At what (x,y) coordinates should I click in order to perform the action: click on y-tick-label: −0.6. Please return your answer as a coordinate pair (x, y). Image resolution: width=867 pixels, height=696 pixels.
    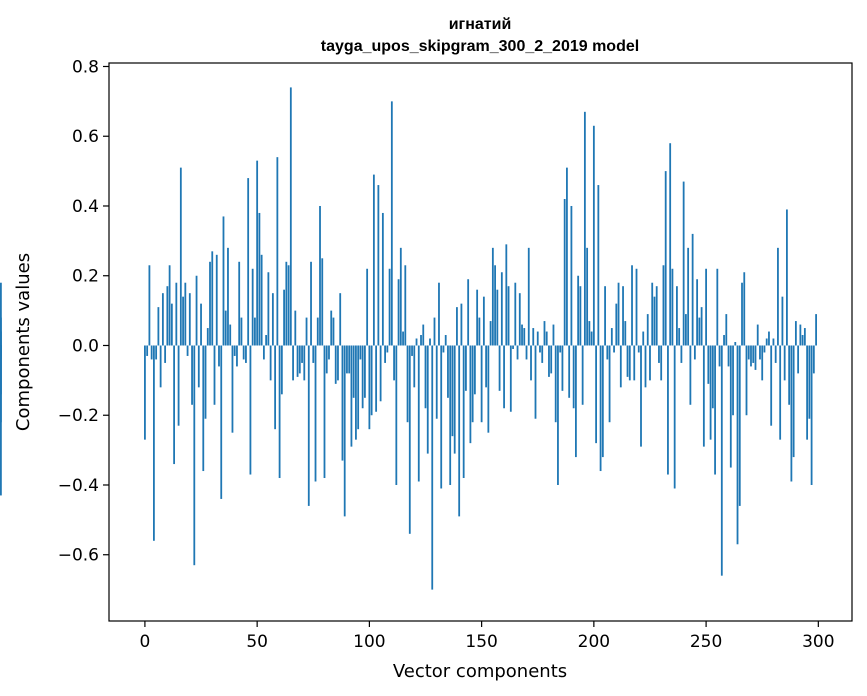
    Looking at the image, I should click on (78, 556).